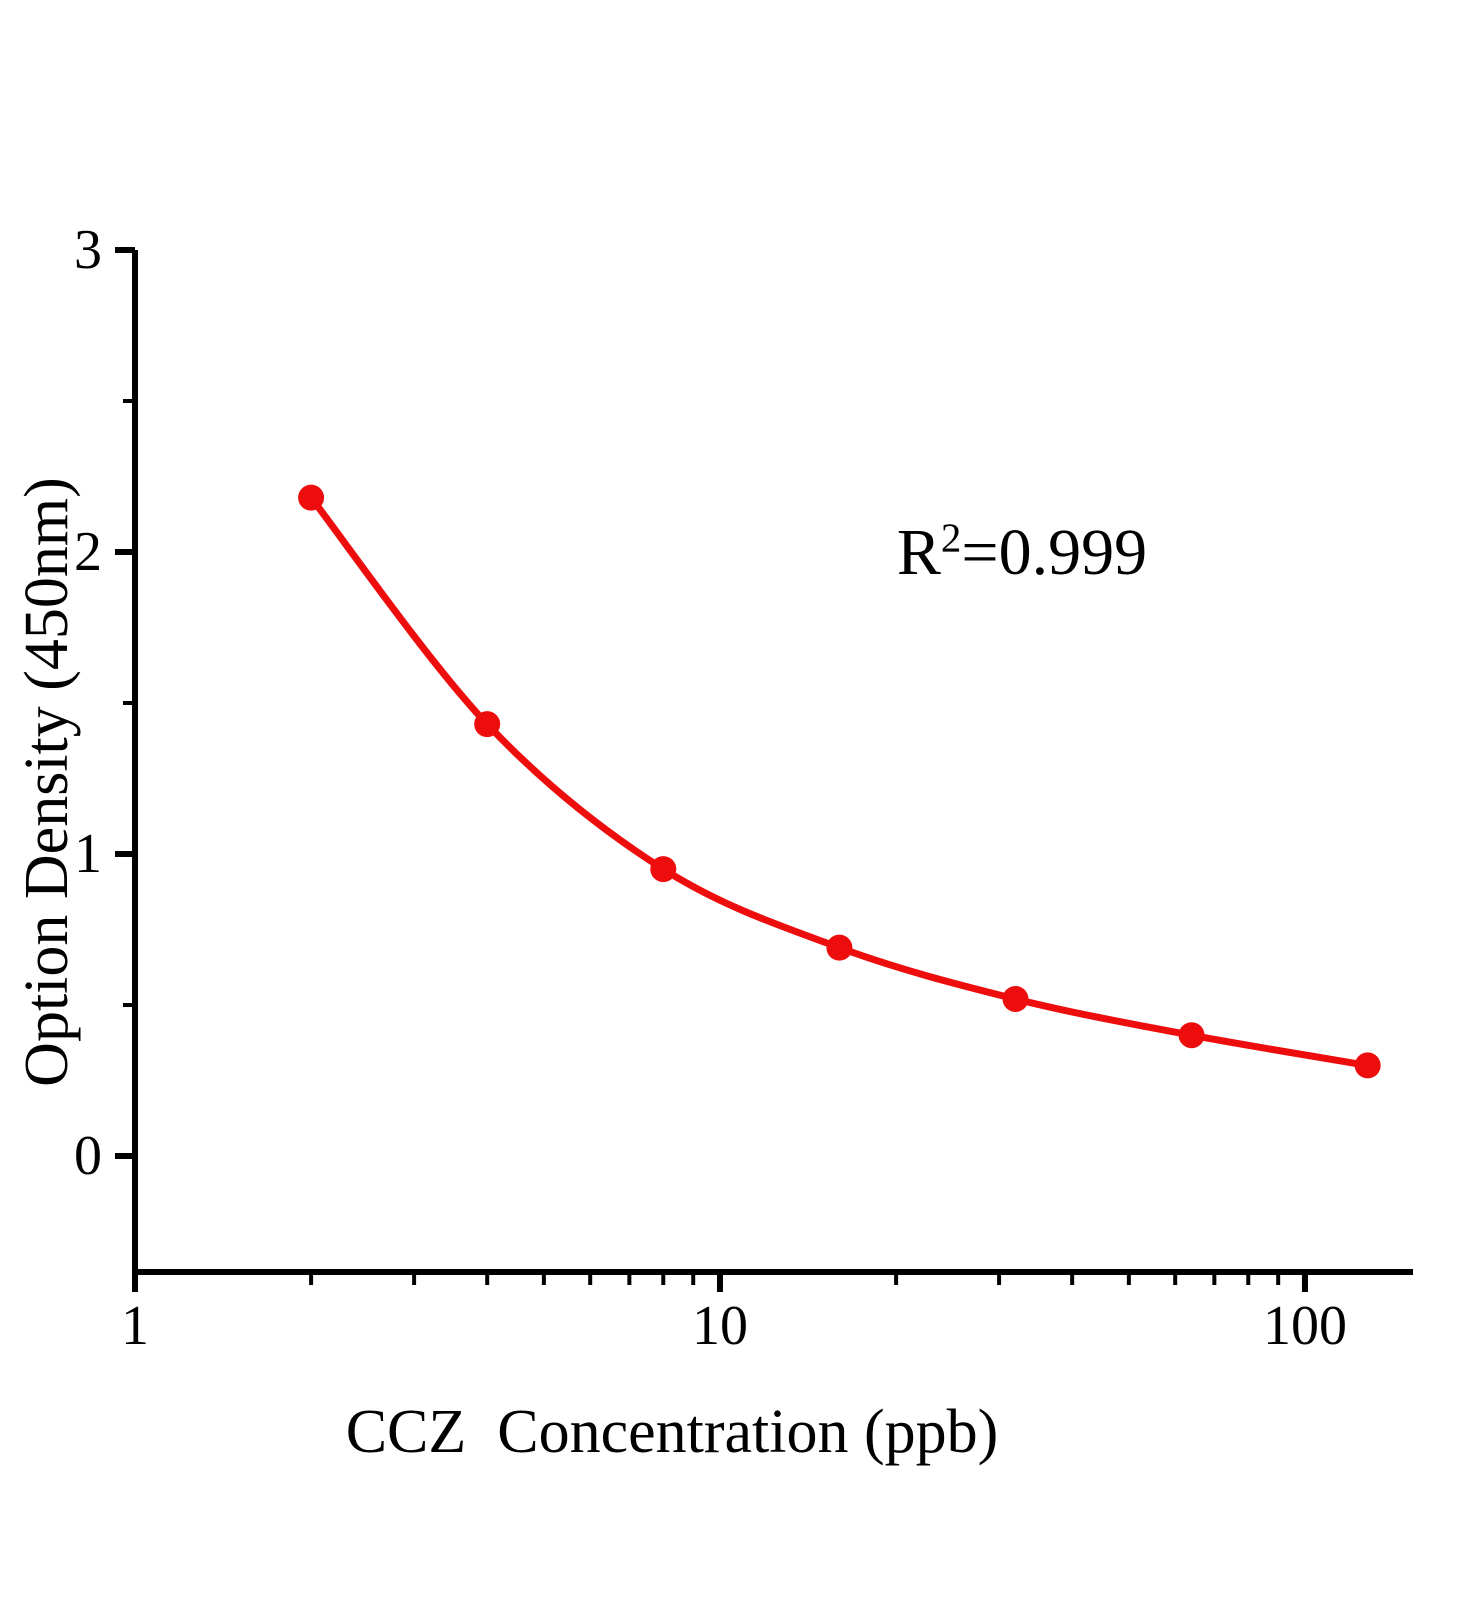 The width and height of the screenshot is (1472, 1600). I want to click on x-tick-label: 100, so click(1304, 1326).